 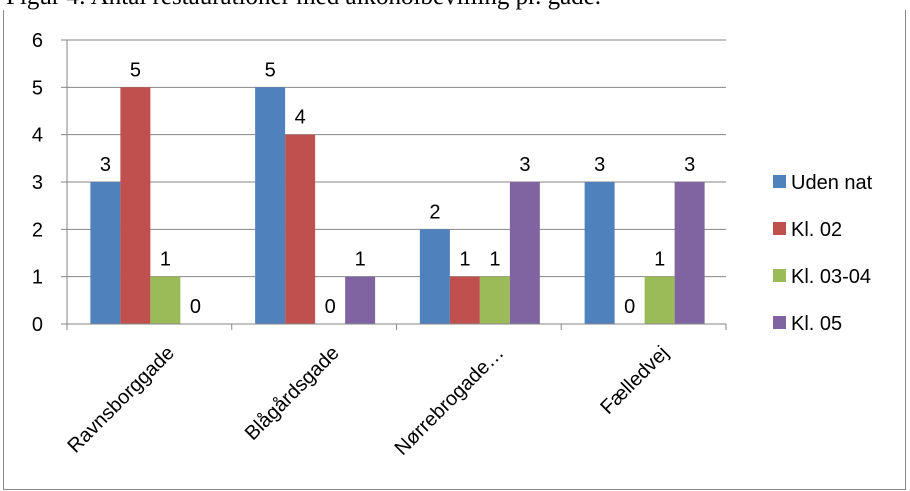 What do you see at coordinates (634, 380) in the screenshot?
I see `category-label: Fælledvej` at bounding box center [634, 380].